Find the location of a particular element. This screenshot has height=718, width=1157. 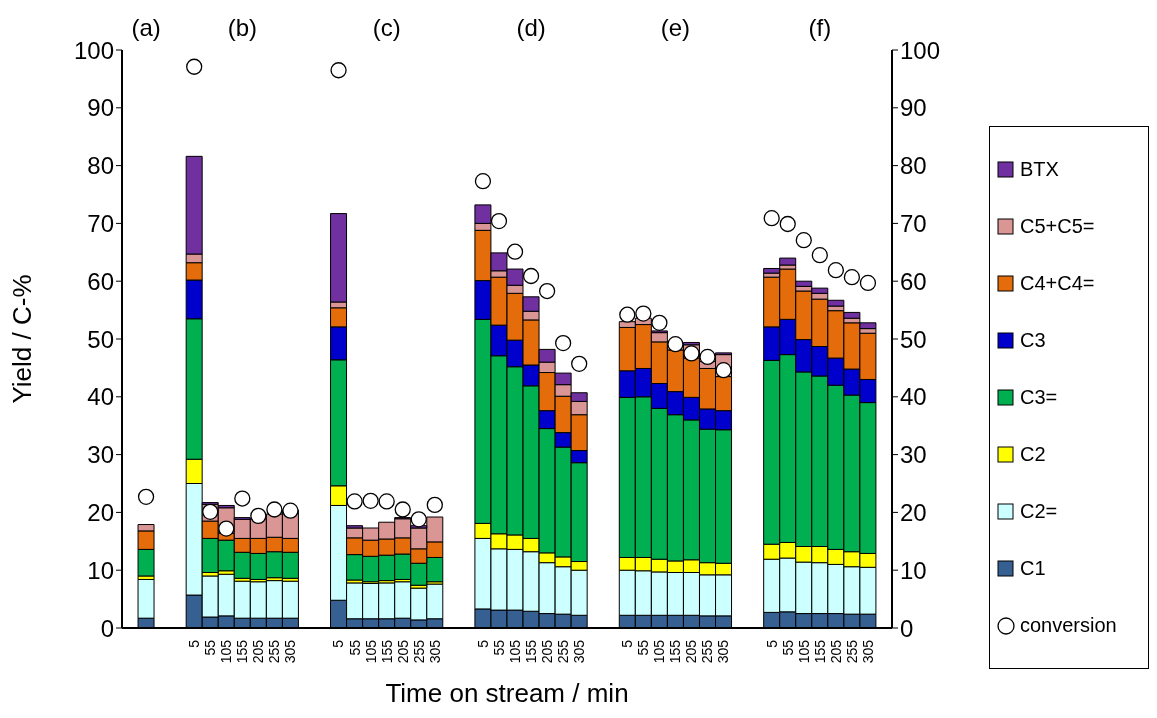

y2-tick-label: 100 is located at coordinates (920, 50).